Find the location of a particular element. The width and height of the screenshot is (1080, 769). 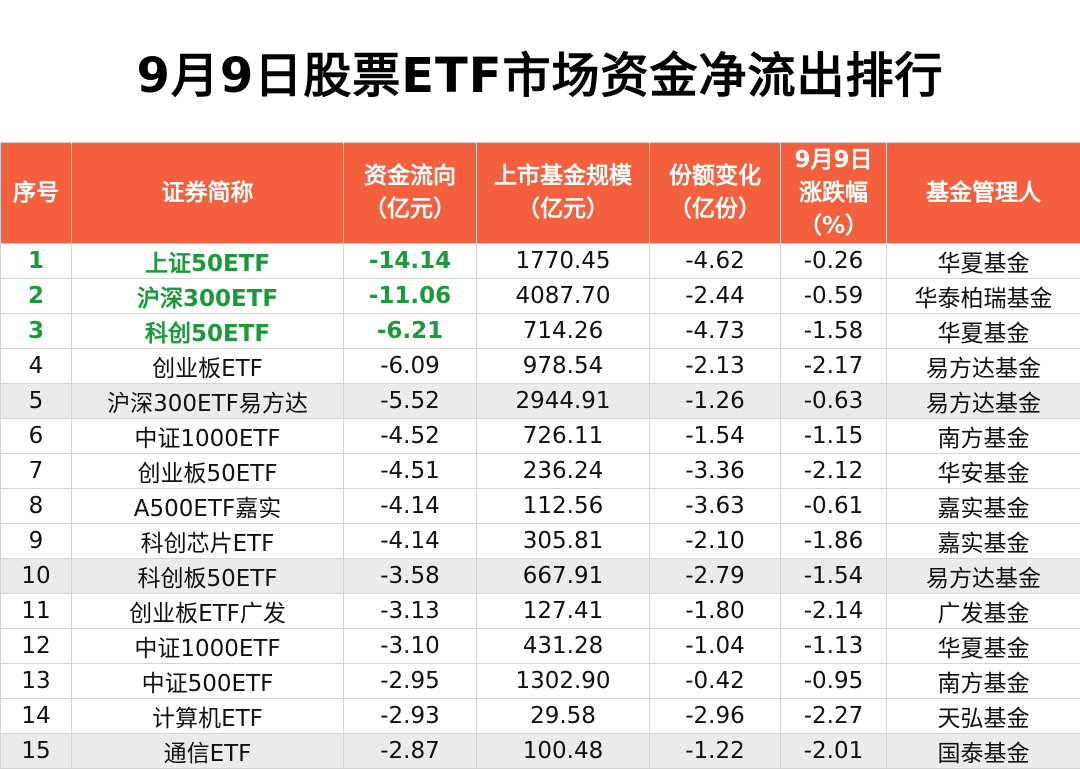

cell-scale: 1302.90 is located at coordinates (563, 681).